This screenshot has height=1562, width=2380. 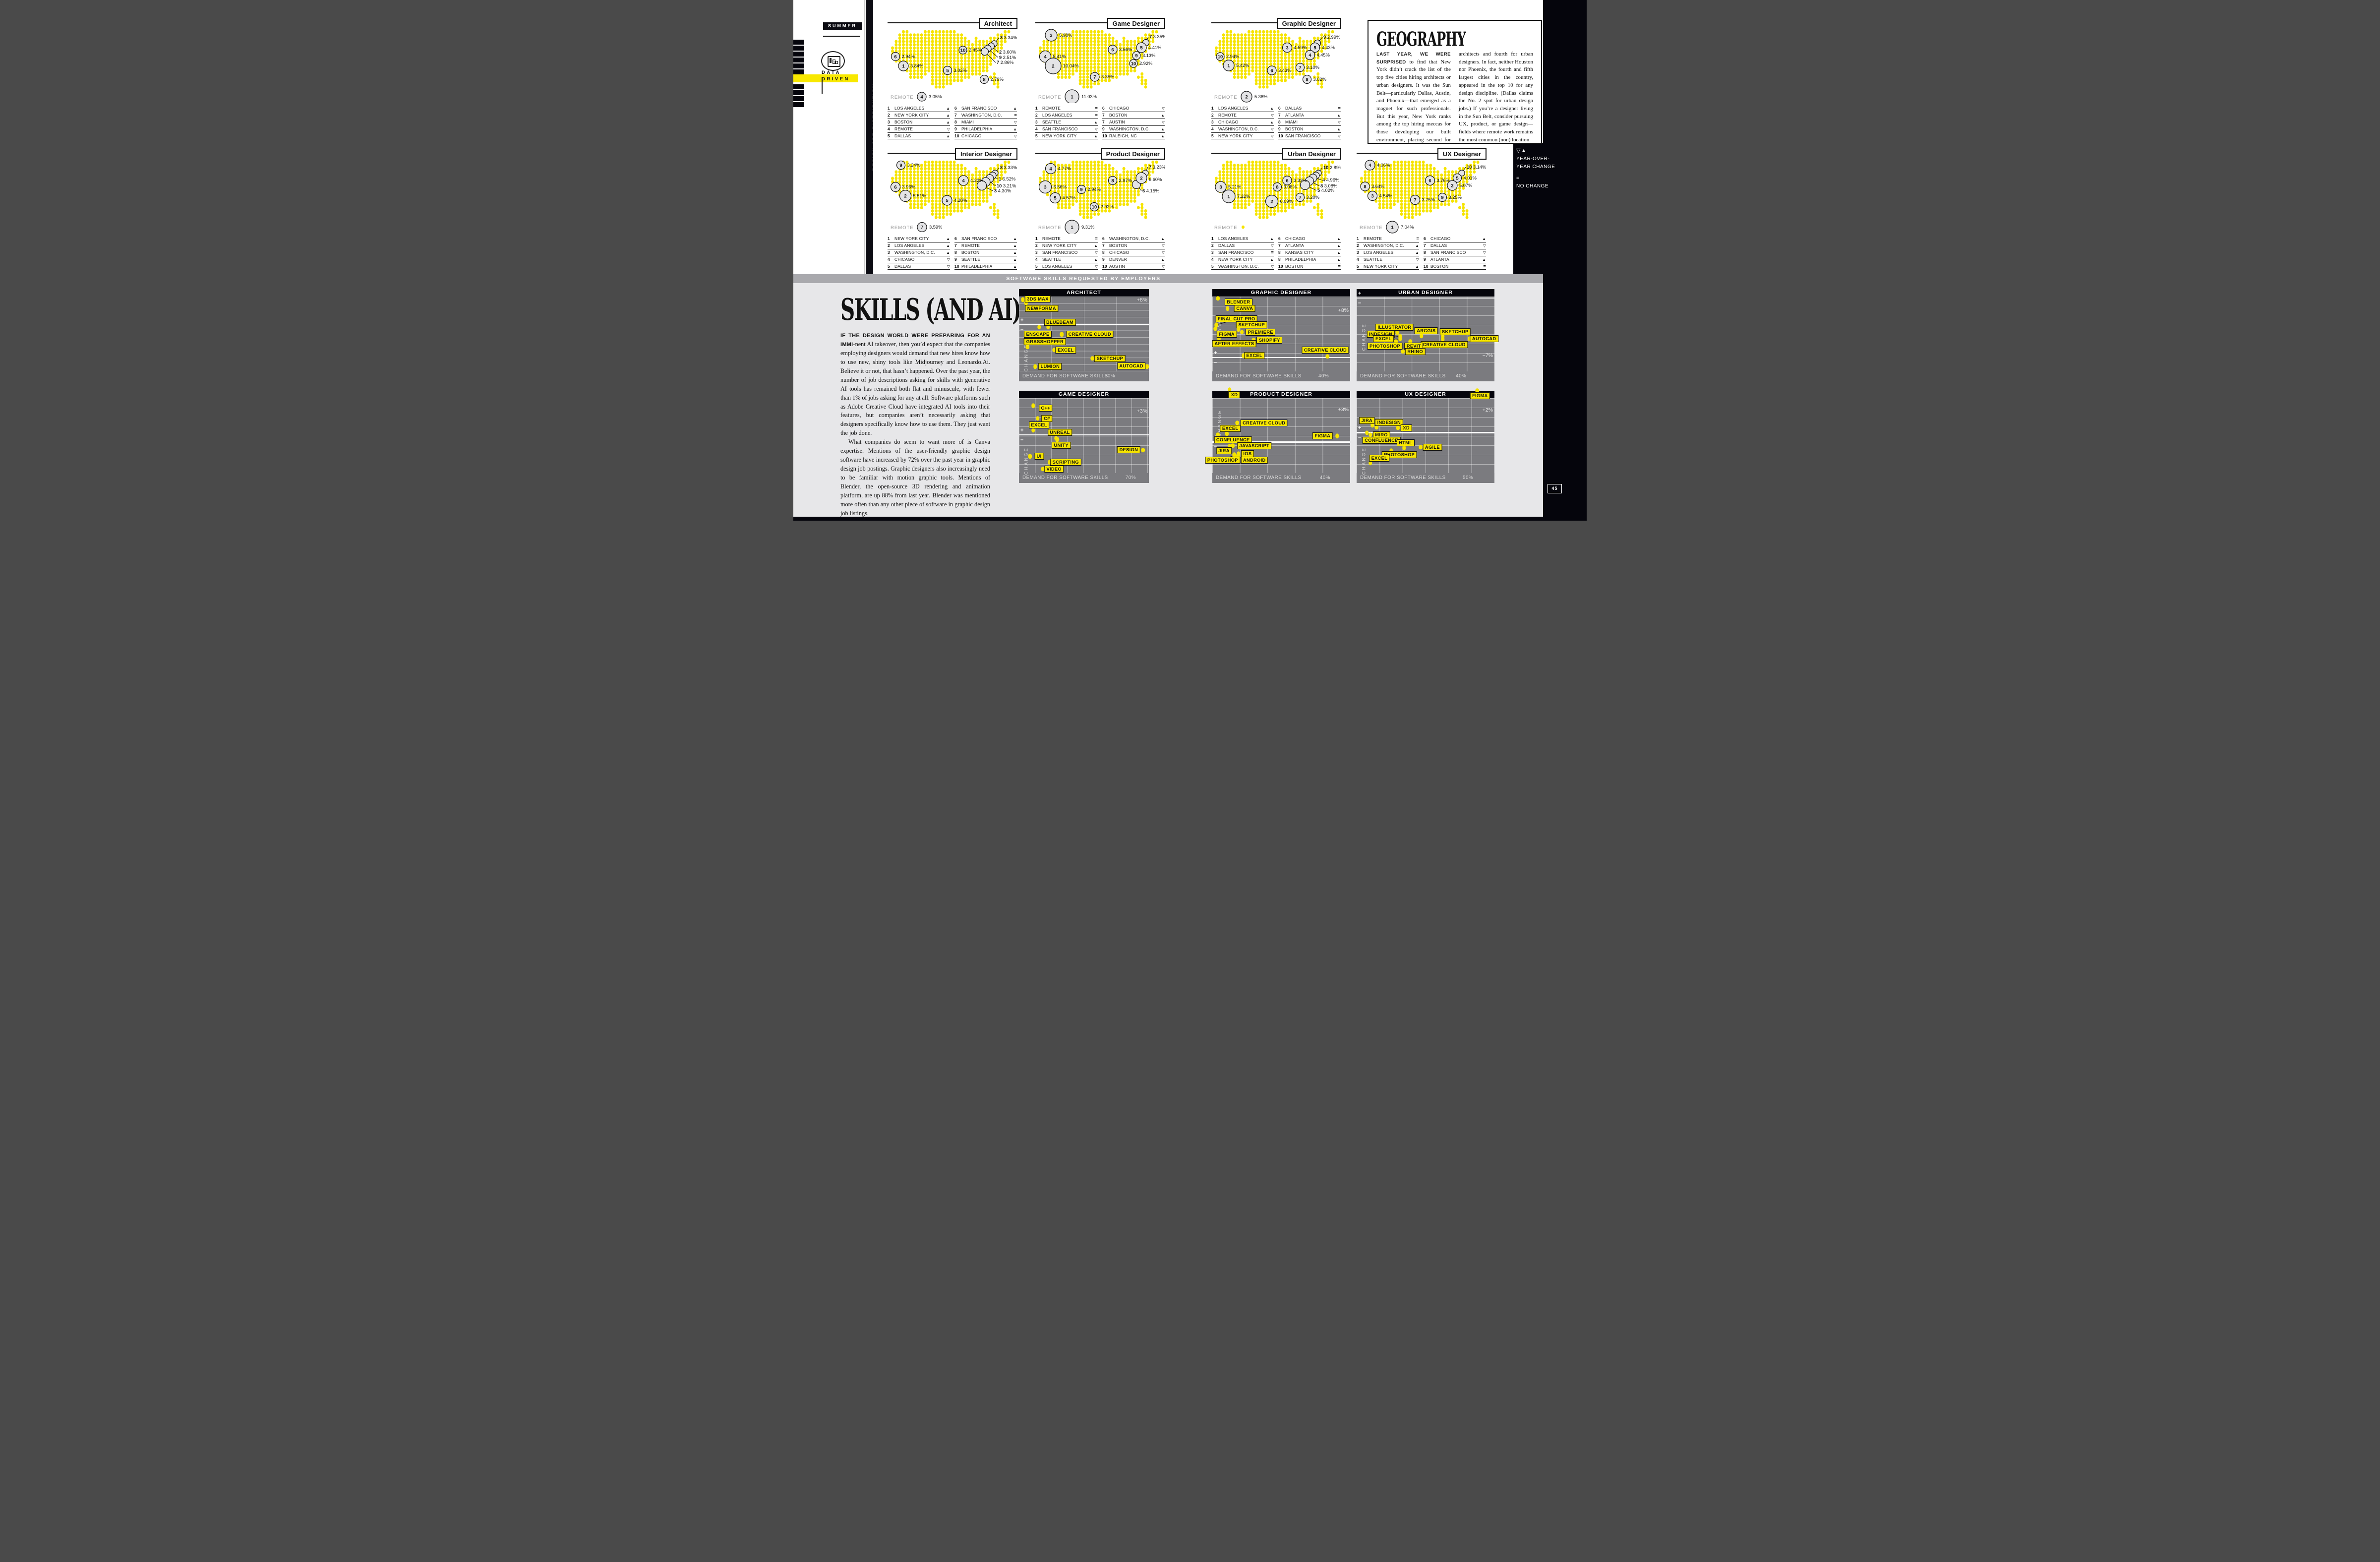 I want to click on rank-city: SEATTLE, so click(x=1373, y=259).